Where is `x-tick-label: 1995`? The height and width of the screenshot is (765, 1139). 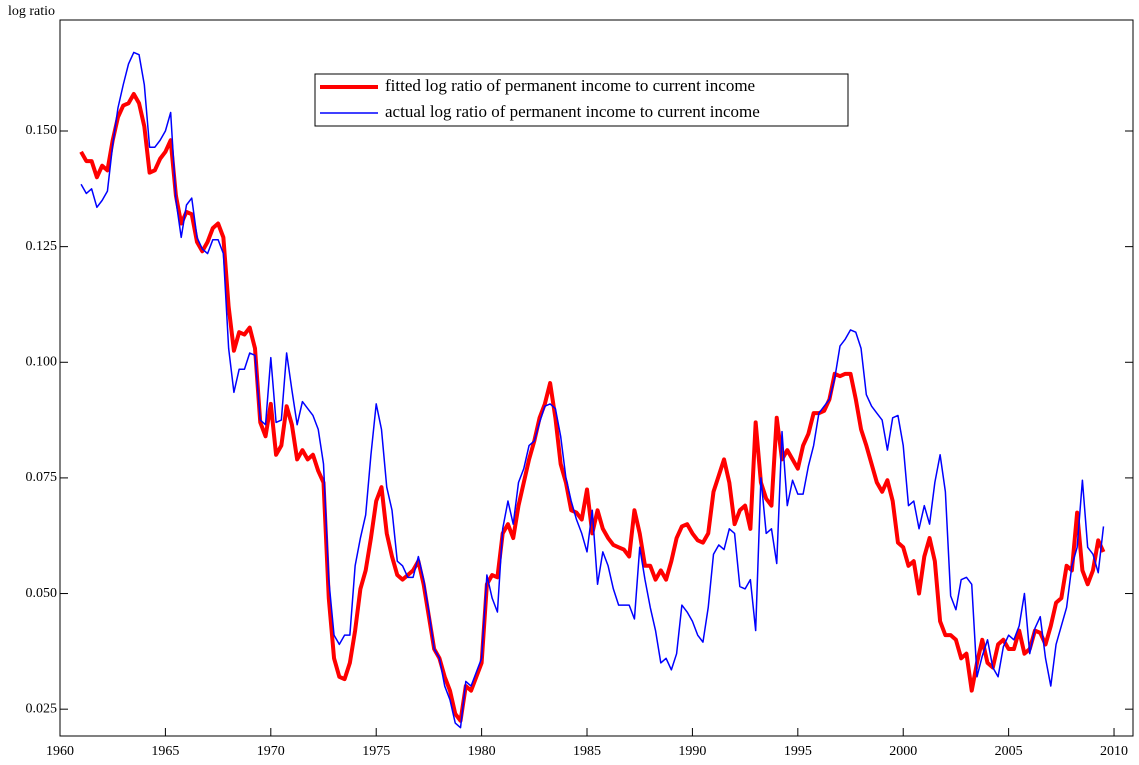
x-tick-label: 1995 is located at coordinates (798, 751).